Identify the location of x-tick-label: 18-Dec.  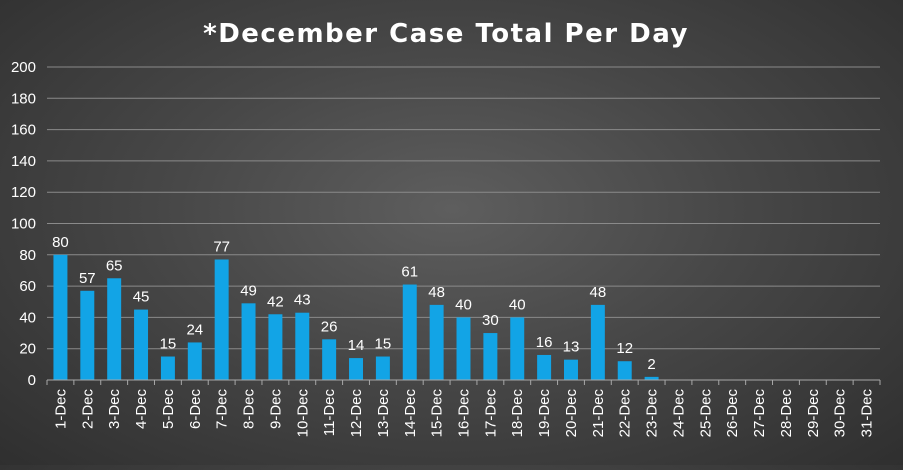
(517, 413).